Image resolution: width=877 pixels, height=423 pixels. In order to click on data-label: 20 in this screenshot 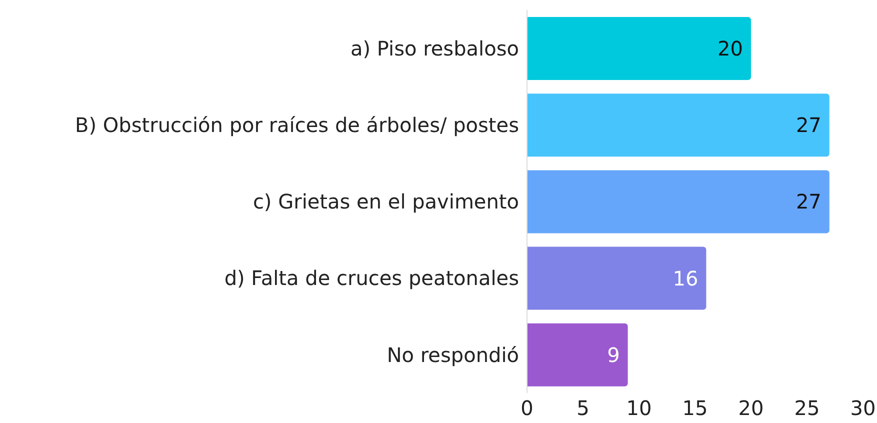, I will do `click(730, 48)`.